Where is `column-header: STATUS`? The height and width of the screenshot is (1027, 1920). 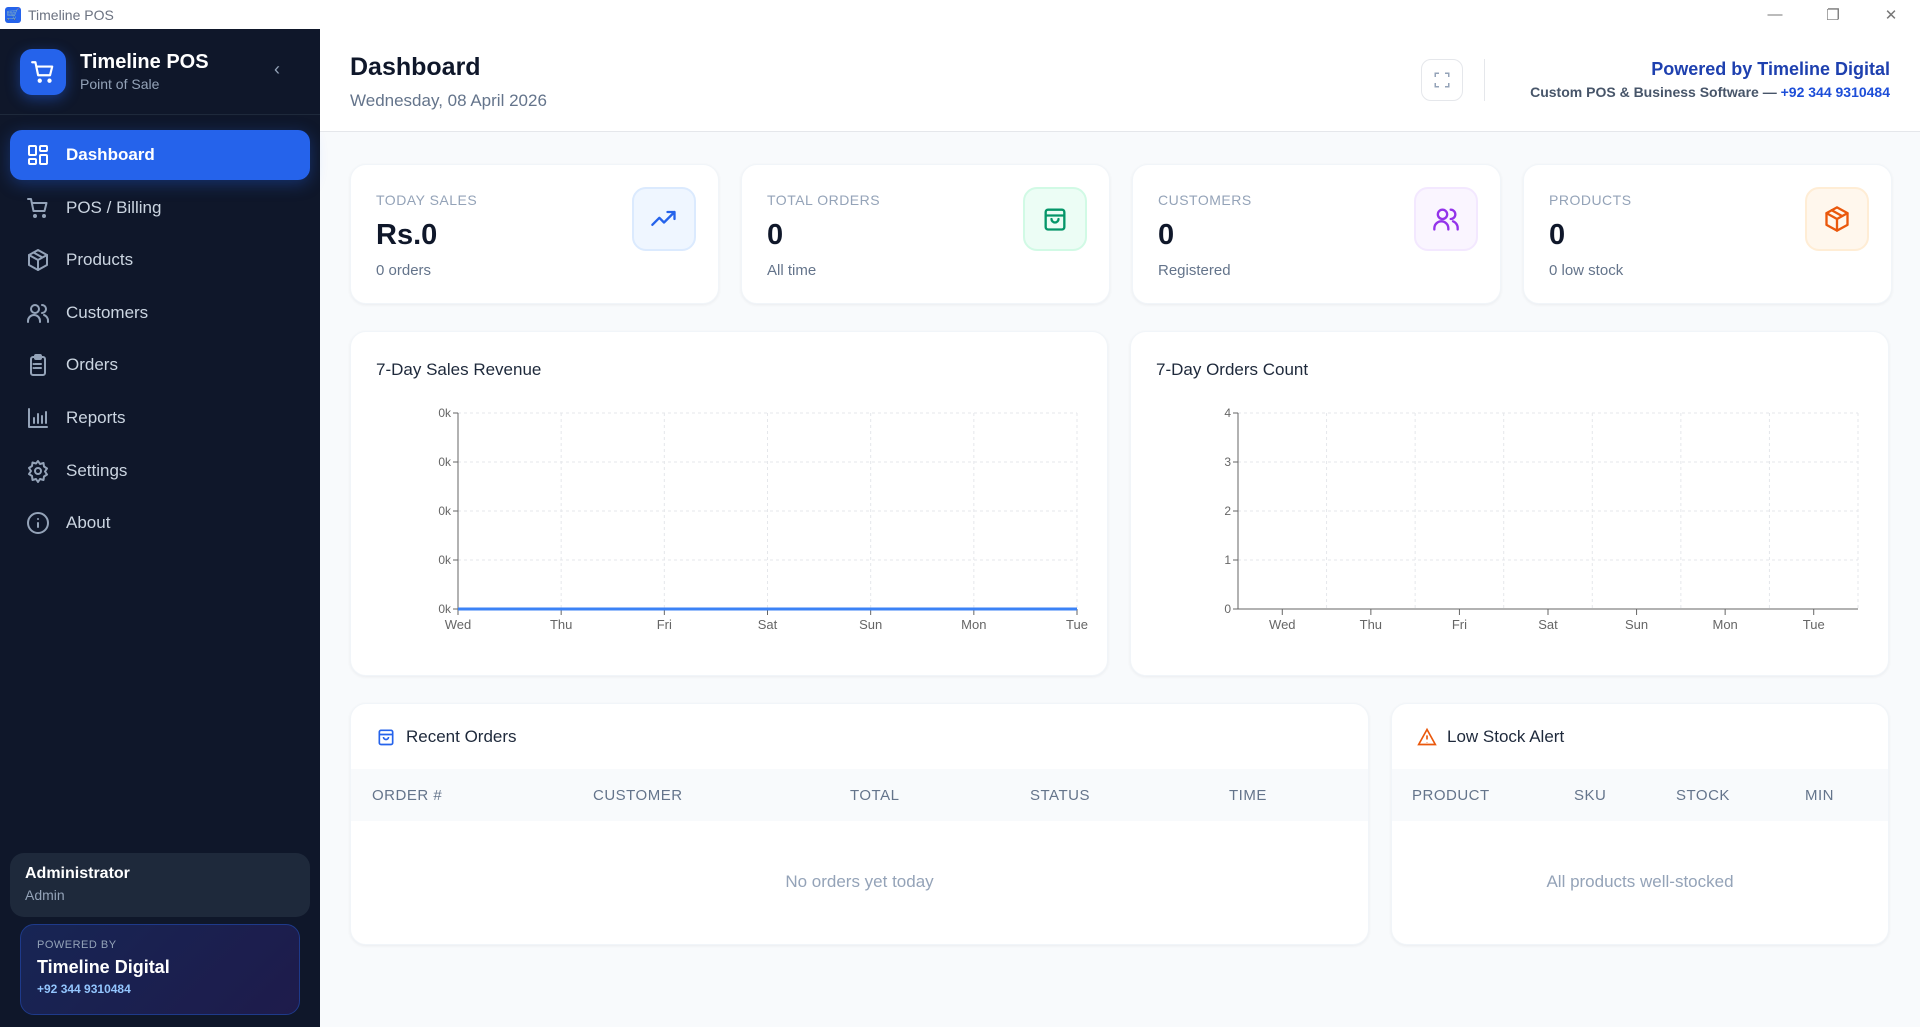 column-header: STATUS is located at coordinates (1060, 795).